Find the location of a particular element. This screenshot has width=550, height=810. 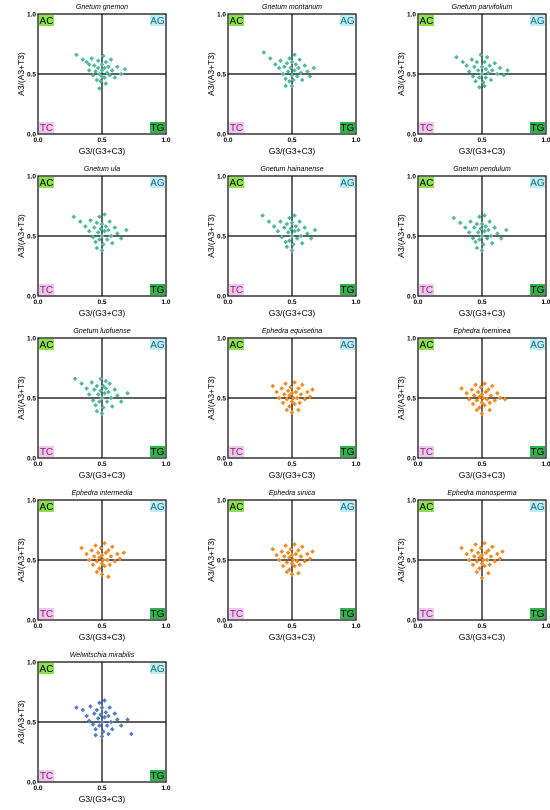

quadrant-label-ac: AC is located at coordinates (427, 345).